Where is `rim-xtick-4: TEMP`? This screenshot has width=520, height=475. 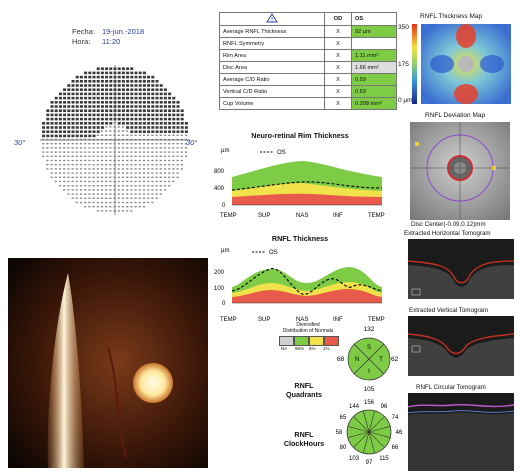 rim-xtick-4: TEMP is located at coordinates (376, 216).